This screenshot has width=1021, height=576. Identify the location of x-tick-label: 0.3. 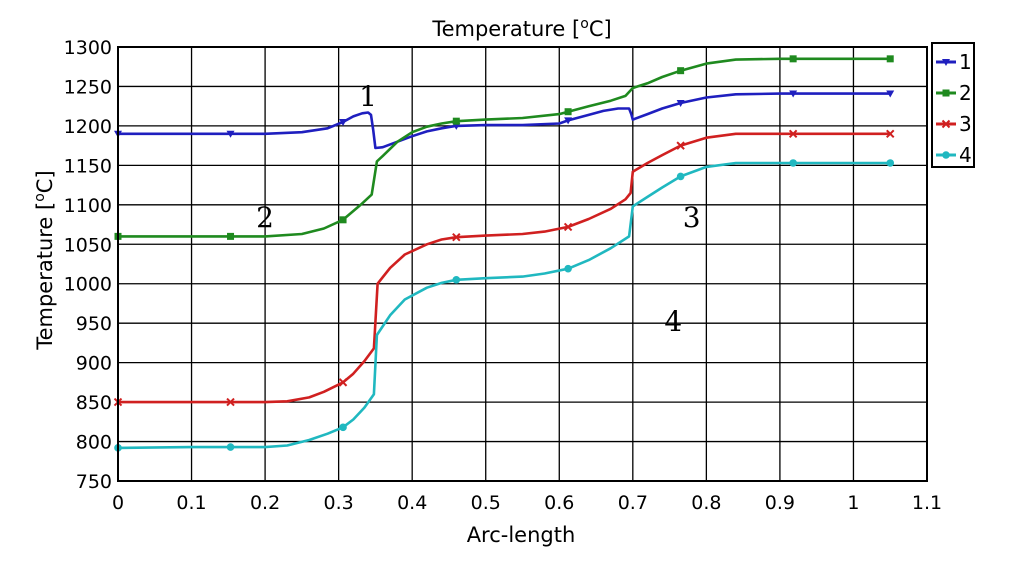
(339, 503).